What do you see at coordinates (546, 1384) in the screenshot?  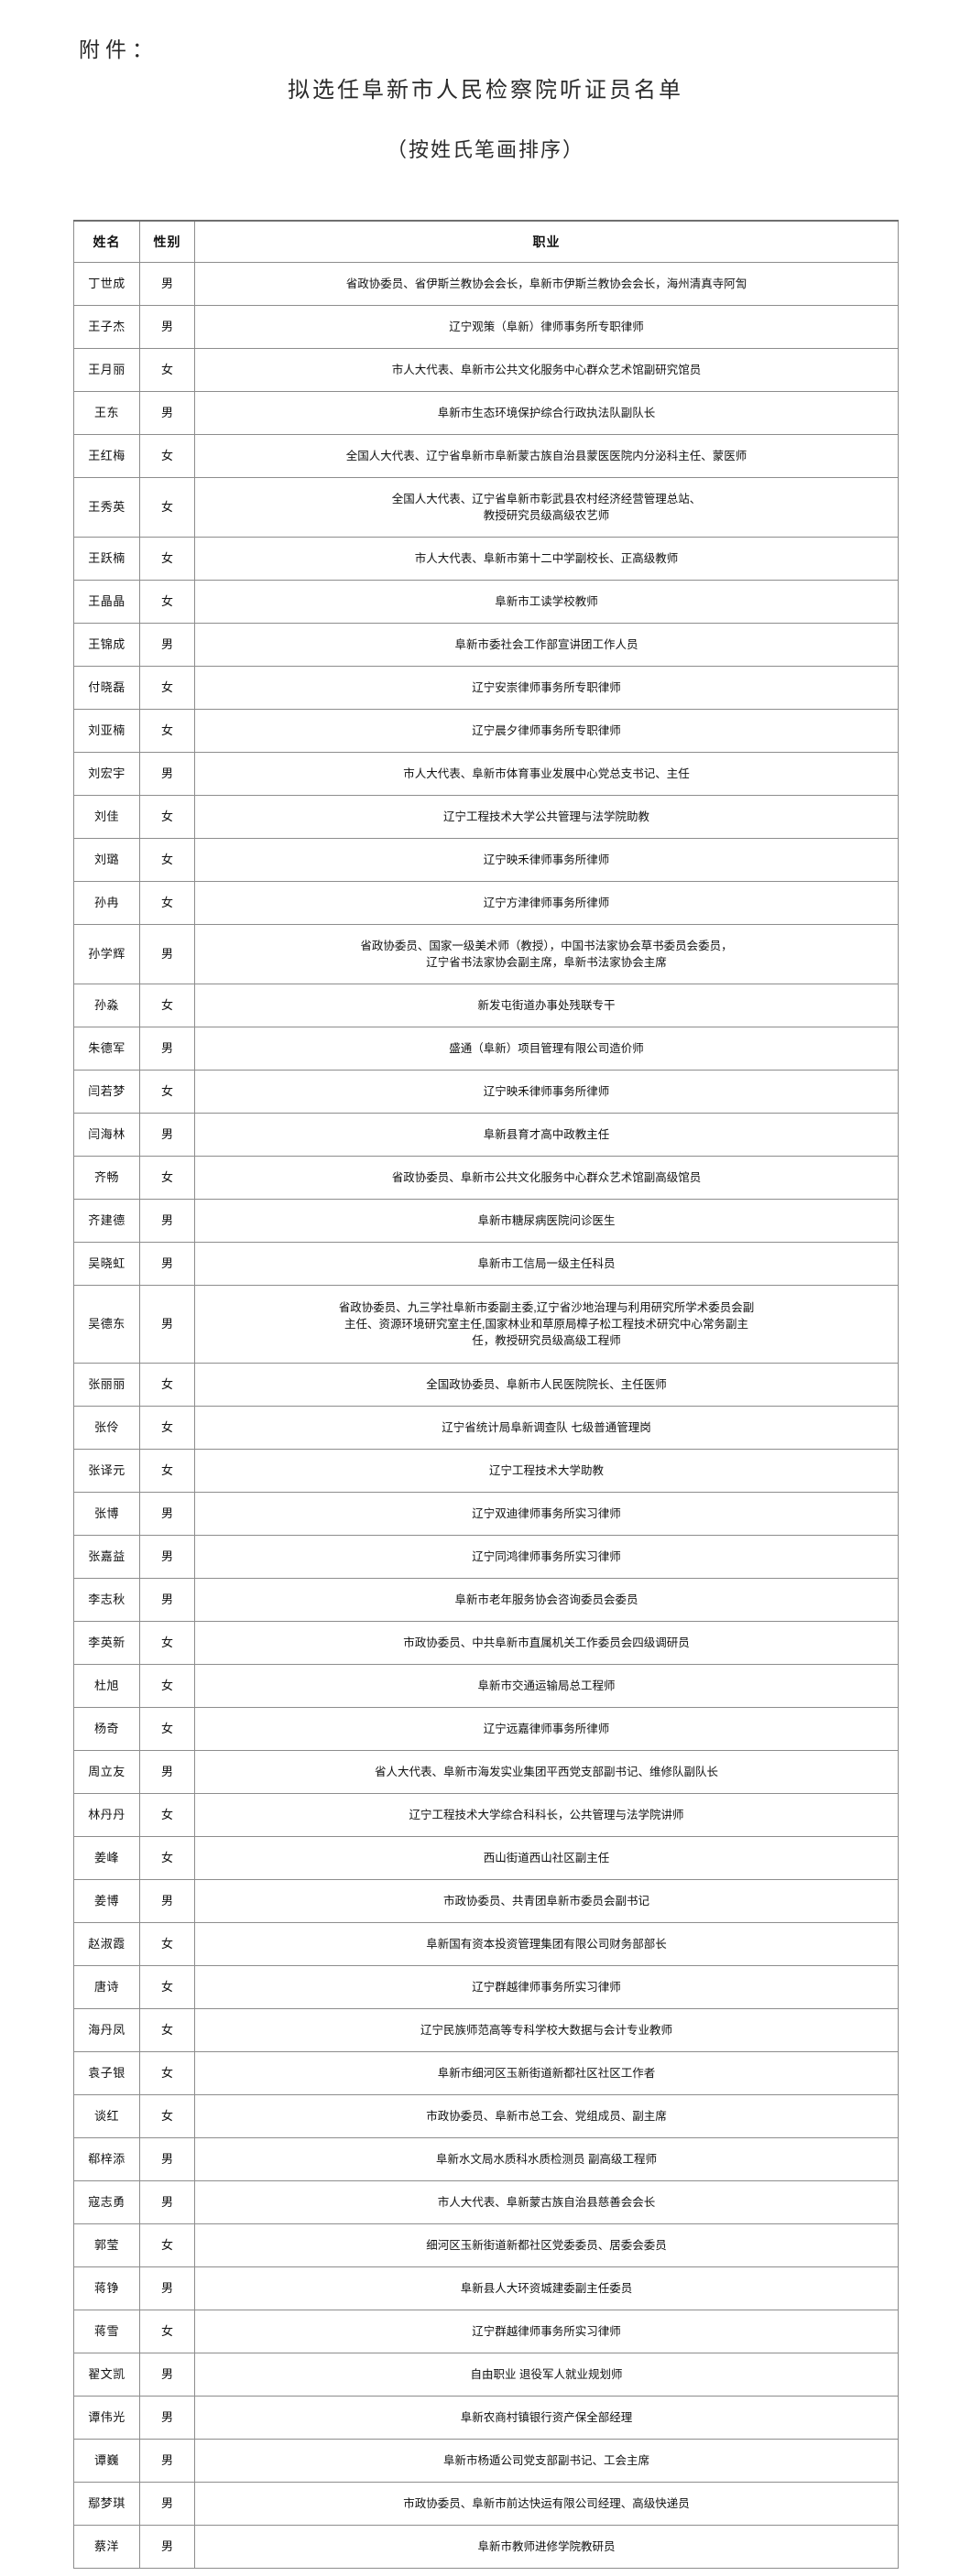 I see `occupation-line: 全国政协委员、阜新市人民医院院长、主任医师` at bounding box center [546, 1384].